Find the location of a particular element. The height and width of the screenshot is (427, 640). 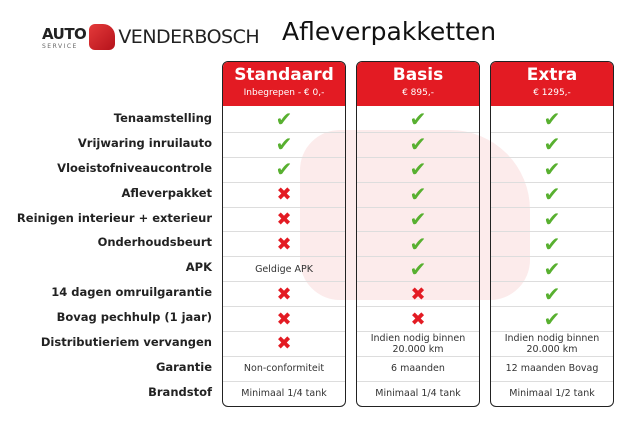

cell-text: 12 maanden Bovag is located at coordinates (552, 368).